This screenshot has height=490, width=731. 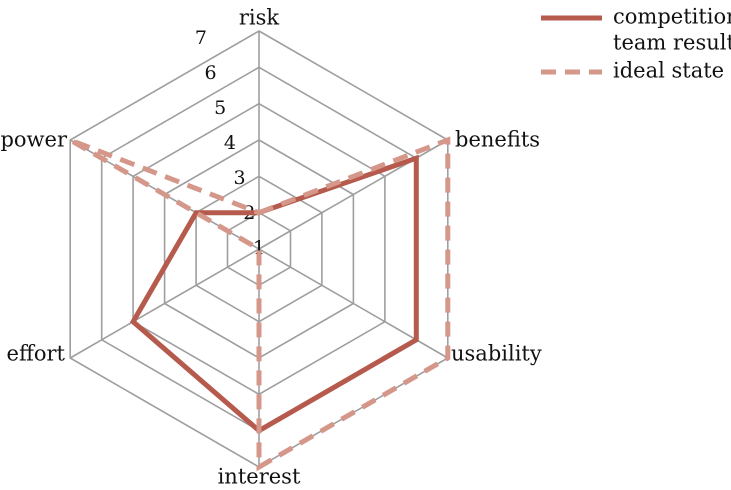 I want to click on axis-label-usability: usability, so click(x=496, y=354).